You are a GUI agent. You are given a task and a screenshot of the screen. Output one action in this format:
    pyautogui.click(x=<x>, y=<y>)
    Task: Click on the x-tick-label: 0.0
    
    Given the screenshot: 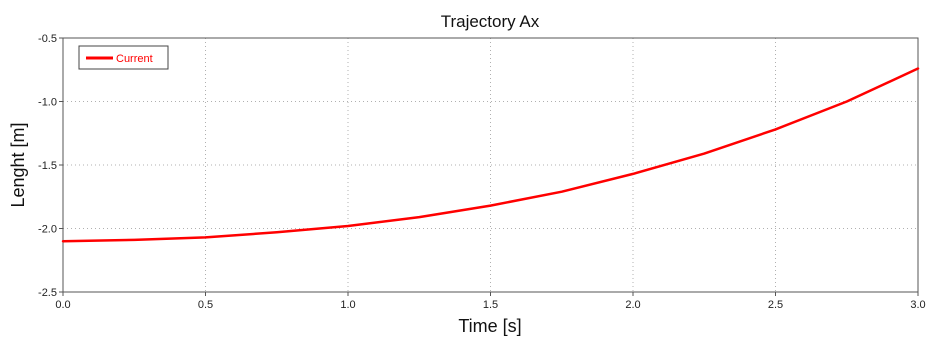 What is the action you would take?
    pyautogui.click(x=62, y=305)
    